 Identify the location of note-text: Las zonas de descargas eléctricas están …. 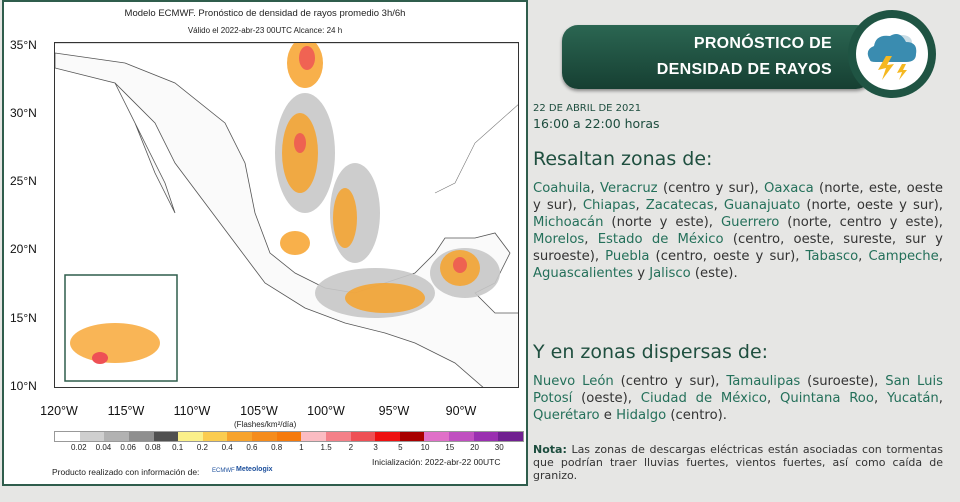
(738, 462).